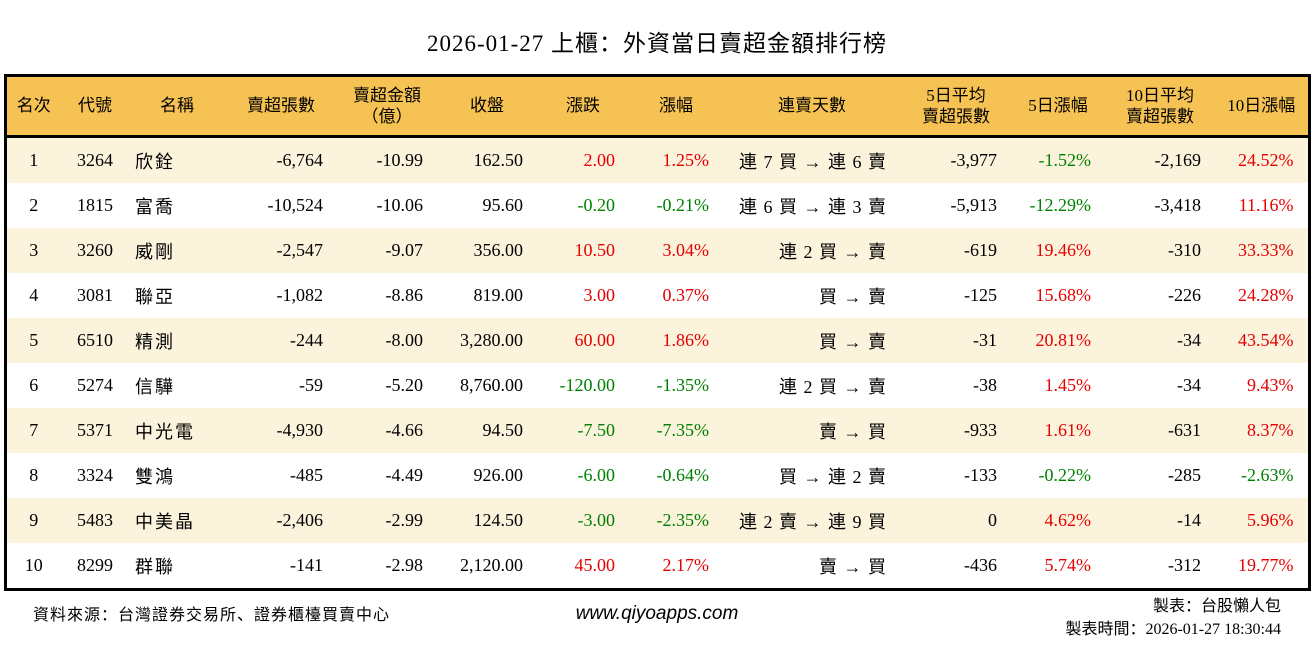 This screenshot has height=647, width=1314. What do you see at coordinates (155, 476) in the screenshot?
I see `cell-stock-name: 雙鴻` at bounding box center [155, 476].